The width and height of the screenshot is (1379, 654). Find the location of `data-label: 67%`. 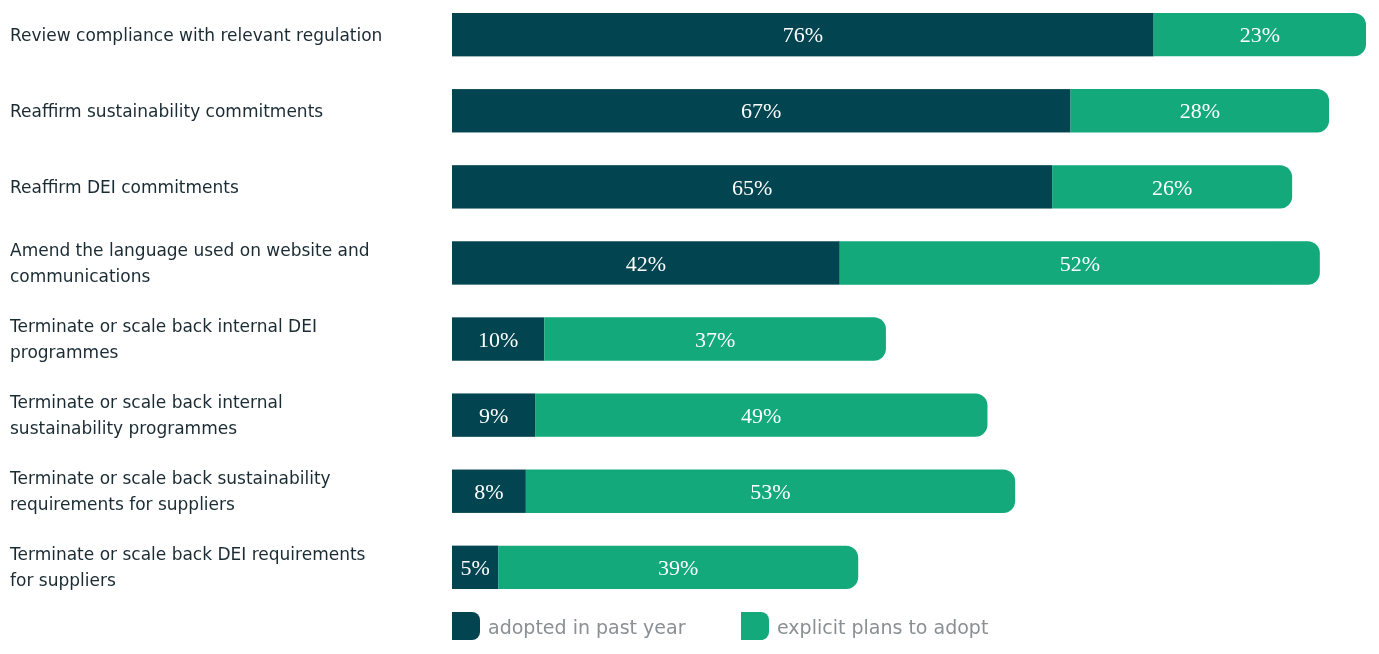

data-label: 67% is located at coordinates (761, 111).